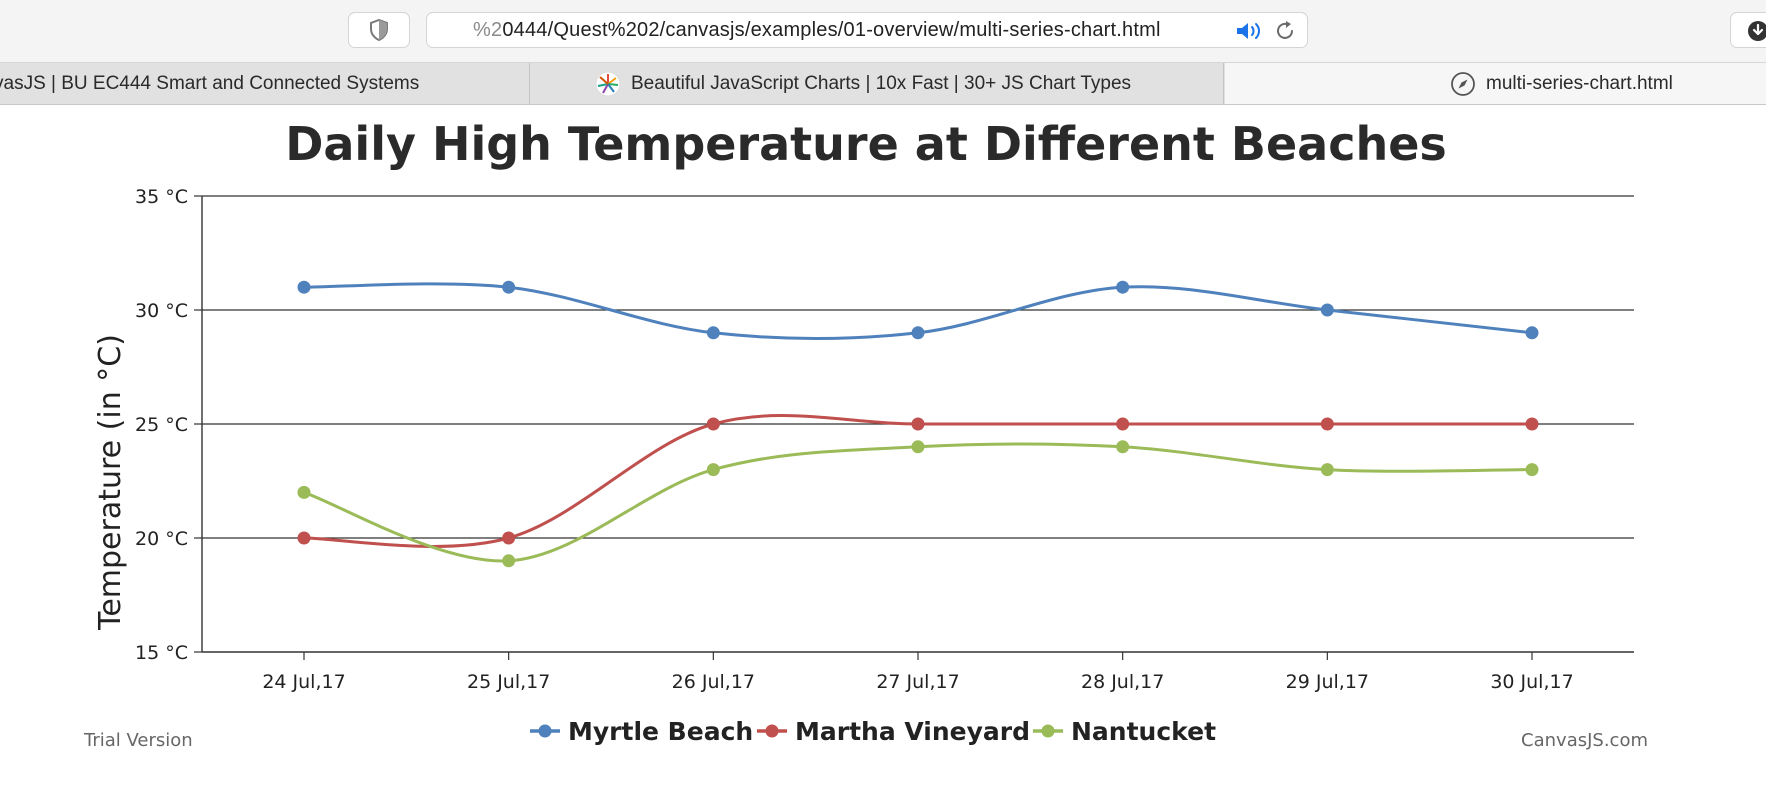 This screenshot has height=792, width=1766. I want to click on y-axis-label: Temperature (in °C), so click(110, 482).